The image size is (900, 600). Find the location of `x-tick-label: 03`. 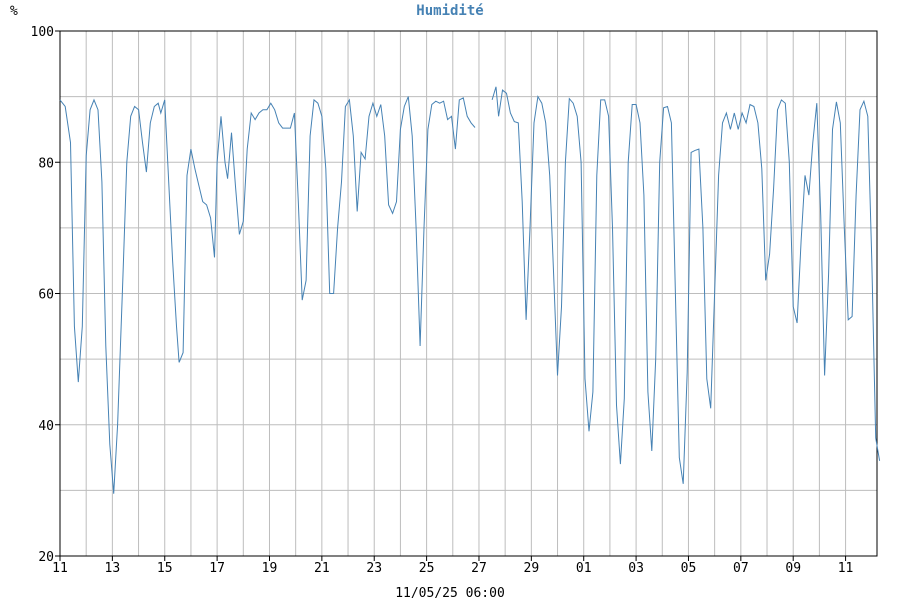

x-tick-label: 03 is located at coordinates (636, 568).